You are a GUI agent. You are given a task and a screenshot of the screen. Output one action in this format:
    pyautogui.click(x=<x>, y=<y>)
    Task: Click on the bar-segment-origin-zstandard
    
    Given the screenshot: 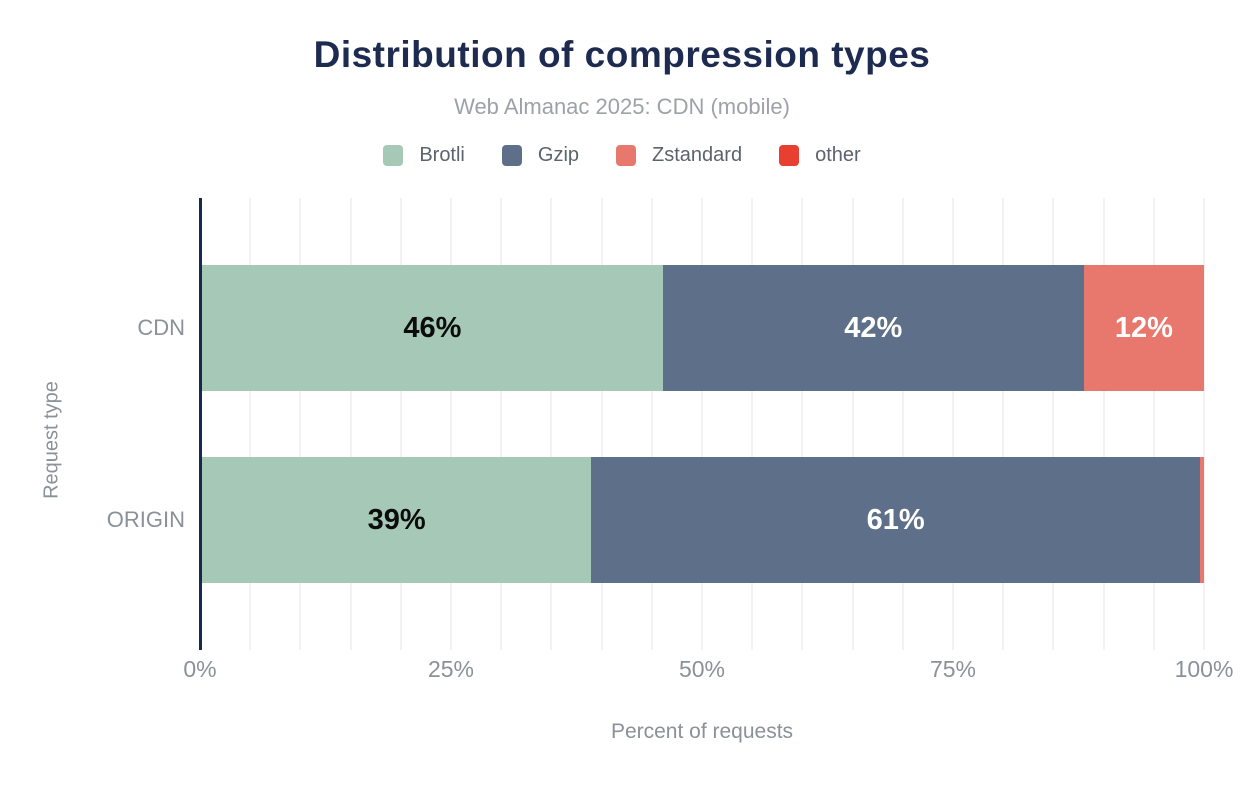 What is the action you would take?
    pyautogui.click(x=1202, y=520)
    